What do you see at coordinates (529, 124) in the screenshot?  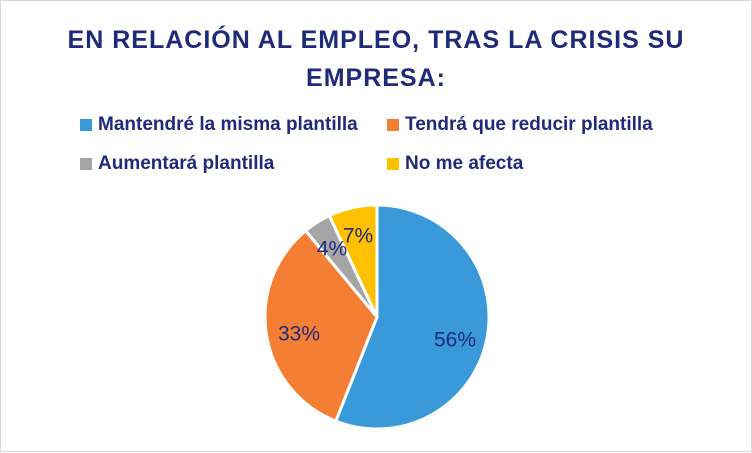 I see `legend-label-reducir: Tendrá que reducir plantilla` at bounding box center [529, 124].